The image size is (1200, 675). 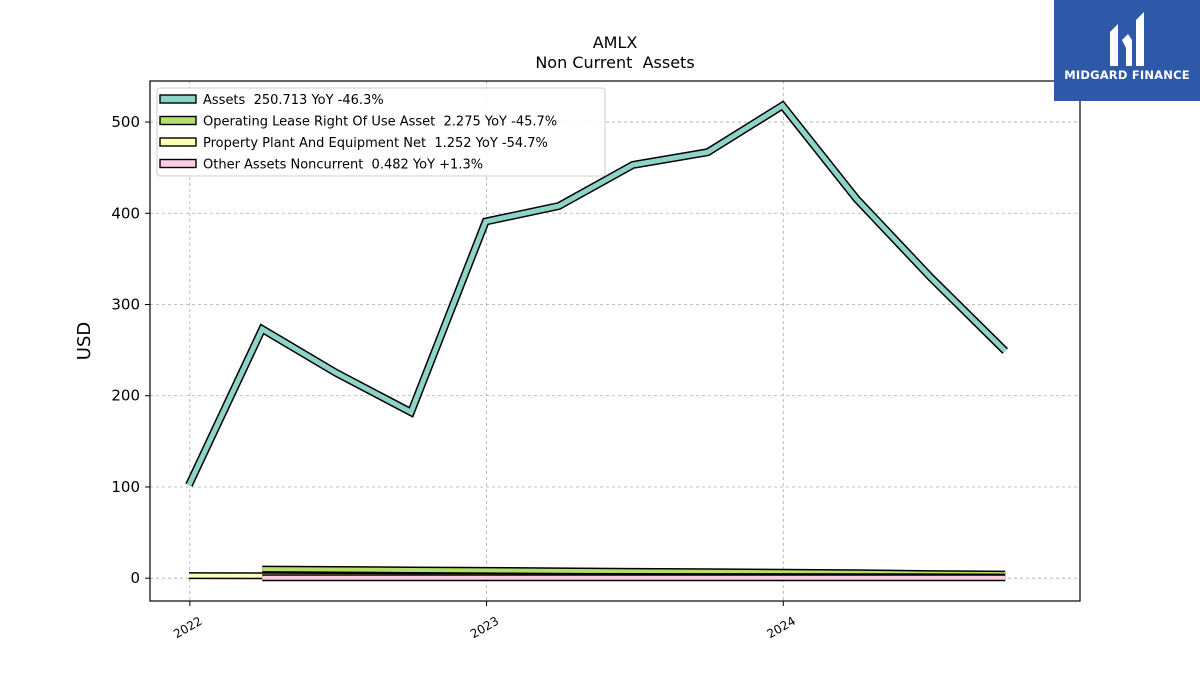 What do you see at coordinates (135, 578) in the screenshot?
I see `y-tick-label: 0` at bounding box center [135, 578].